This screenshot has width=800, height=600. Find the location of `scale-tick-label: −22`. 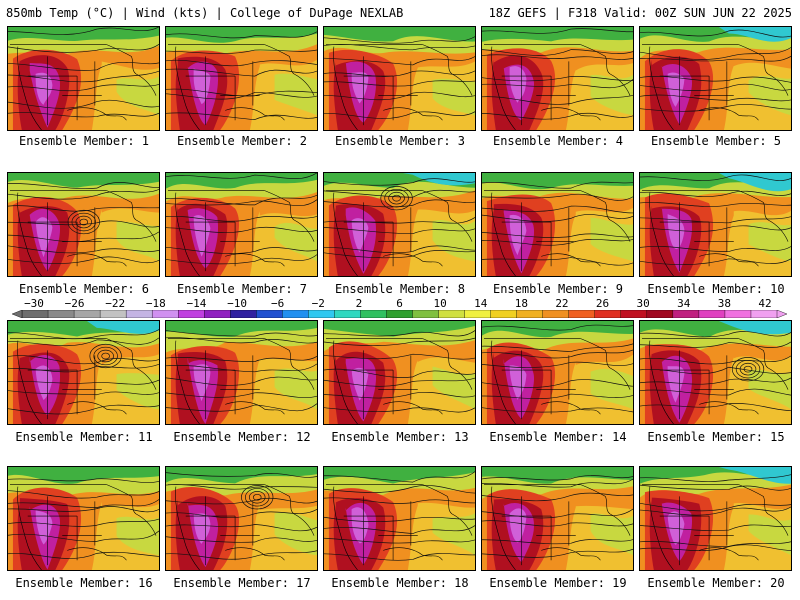

scale-tick-label: −22 is located at coordinates (115, 303).